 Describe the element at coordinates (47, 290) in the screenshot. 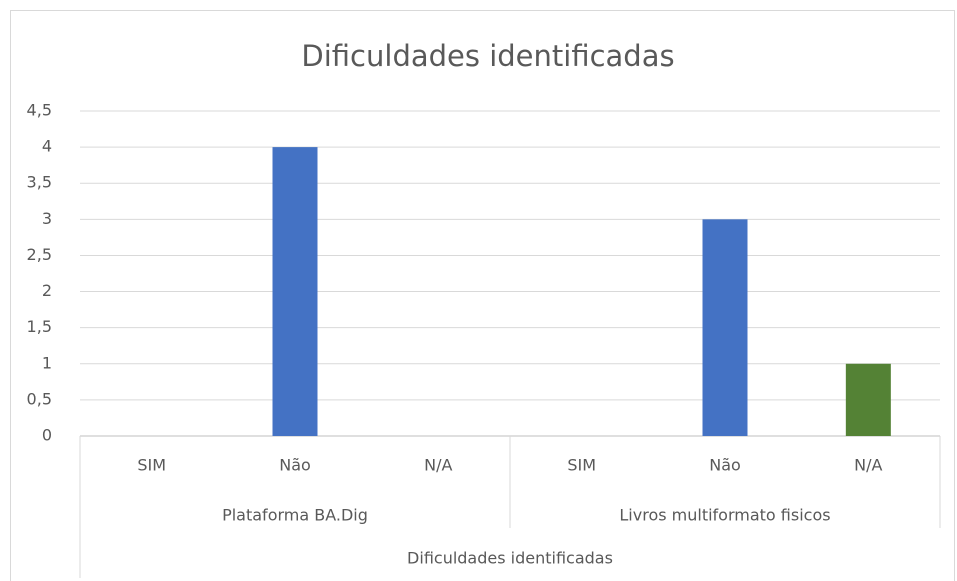

I see `y-tick-label: 2` at that location.